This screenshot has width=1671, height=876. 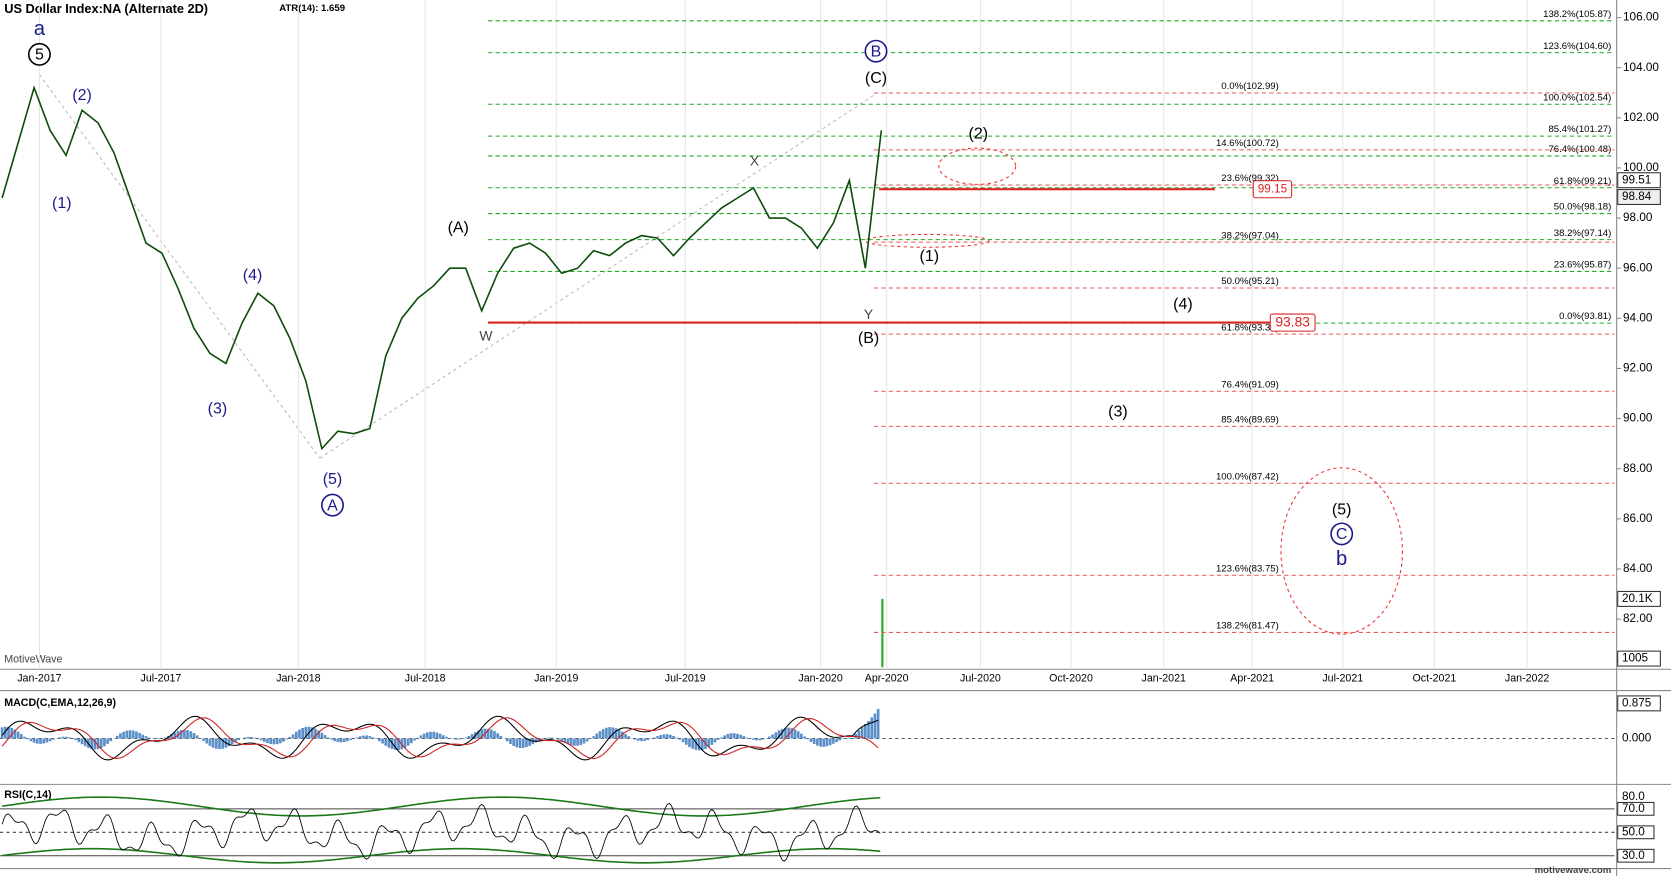 I want to click on wave-label: Y, so click(x=868, y=314).